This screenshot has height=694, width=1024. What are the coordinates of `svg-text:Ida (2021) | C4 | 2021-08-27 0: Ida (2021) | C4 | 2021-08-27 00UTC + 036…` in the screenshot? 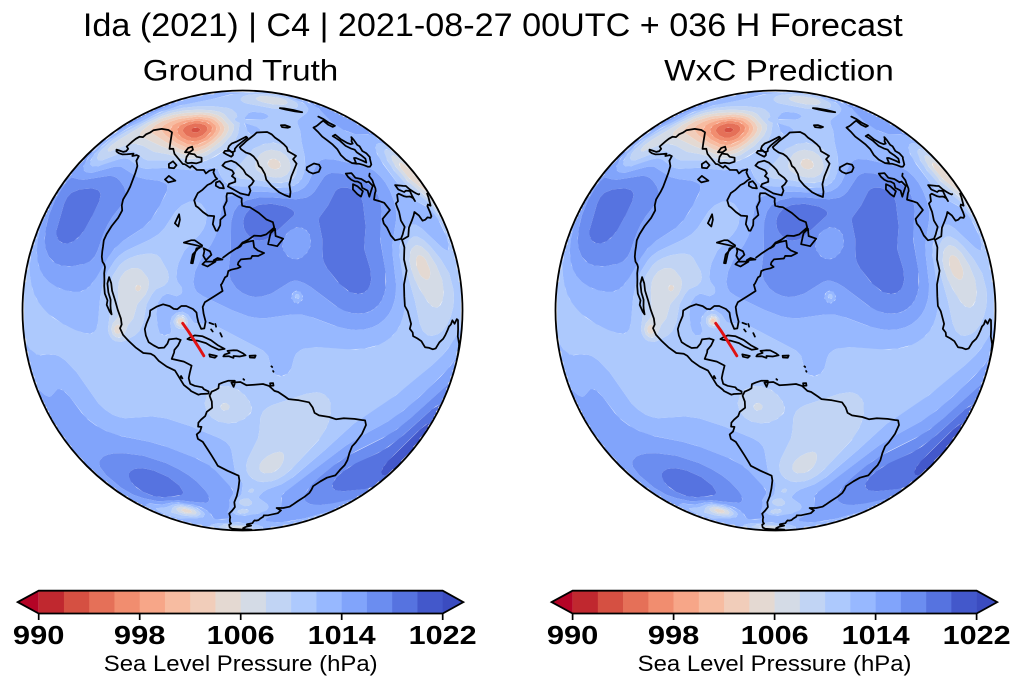 It's located at (493, 25).